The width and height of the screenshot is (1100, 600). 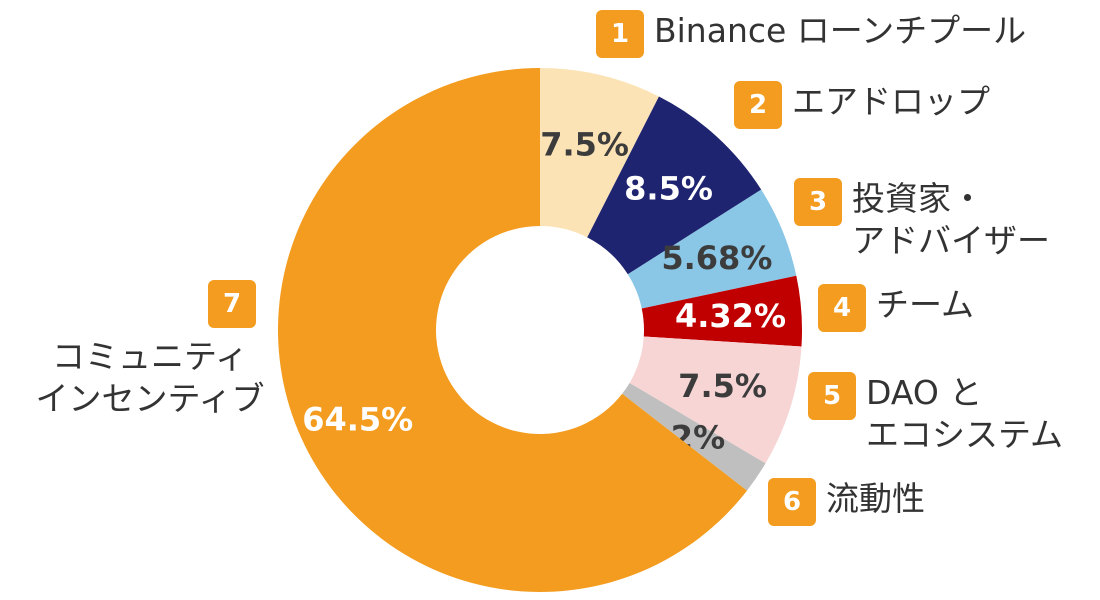 I want to click on category-4-badge: 4, so click(x=842, y=308).